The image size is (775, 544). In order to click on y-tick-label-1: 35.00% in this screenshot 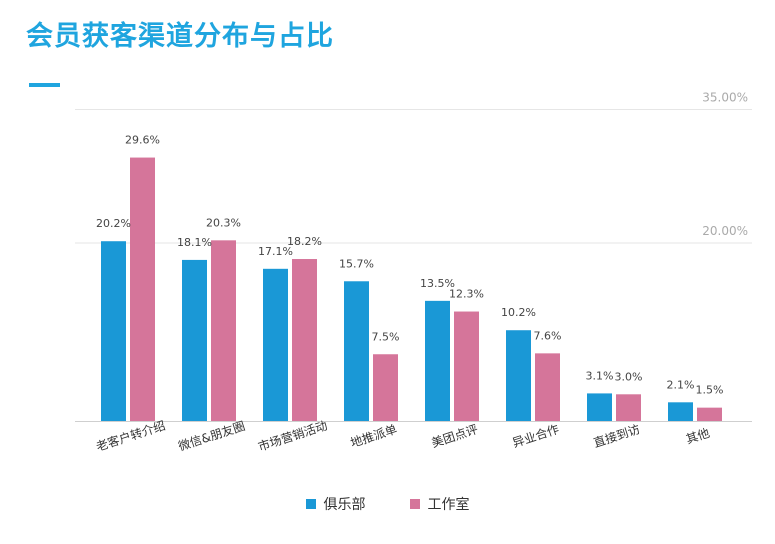, I will do `click(725, 98)`.